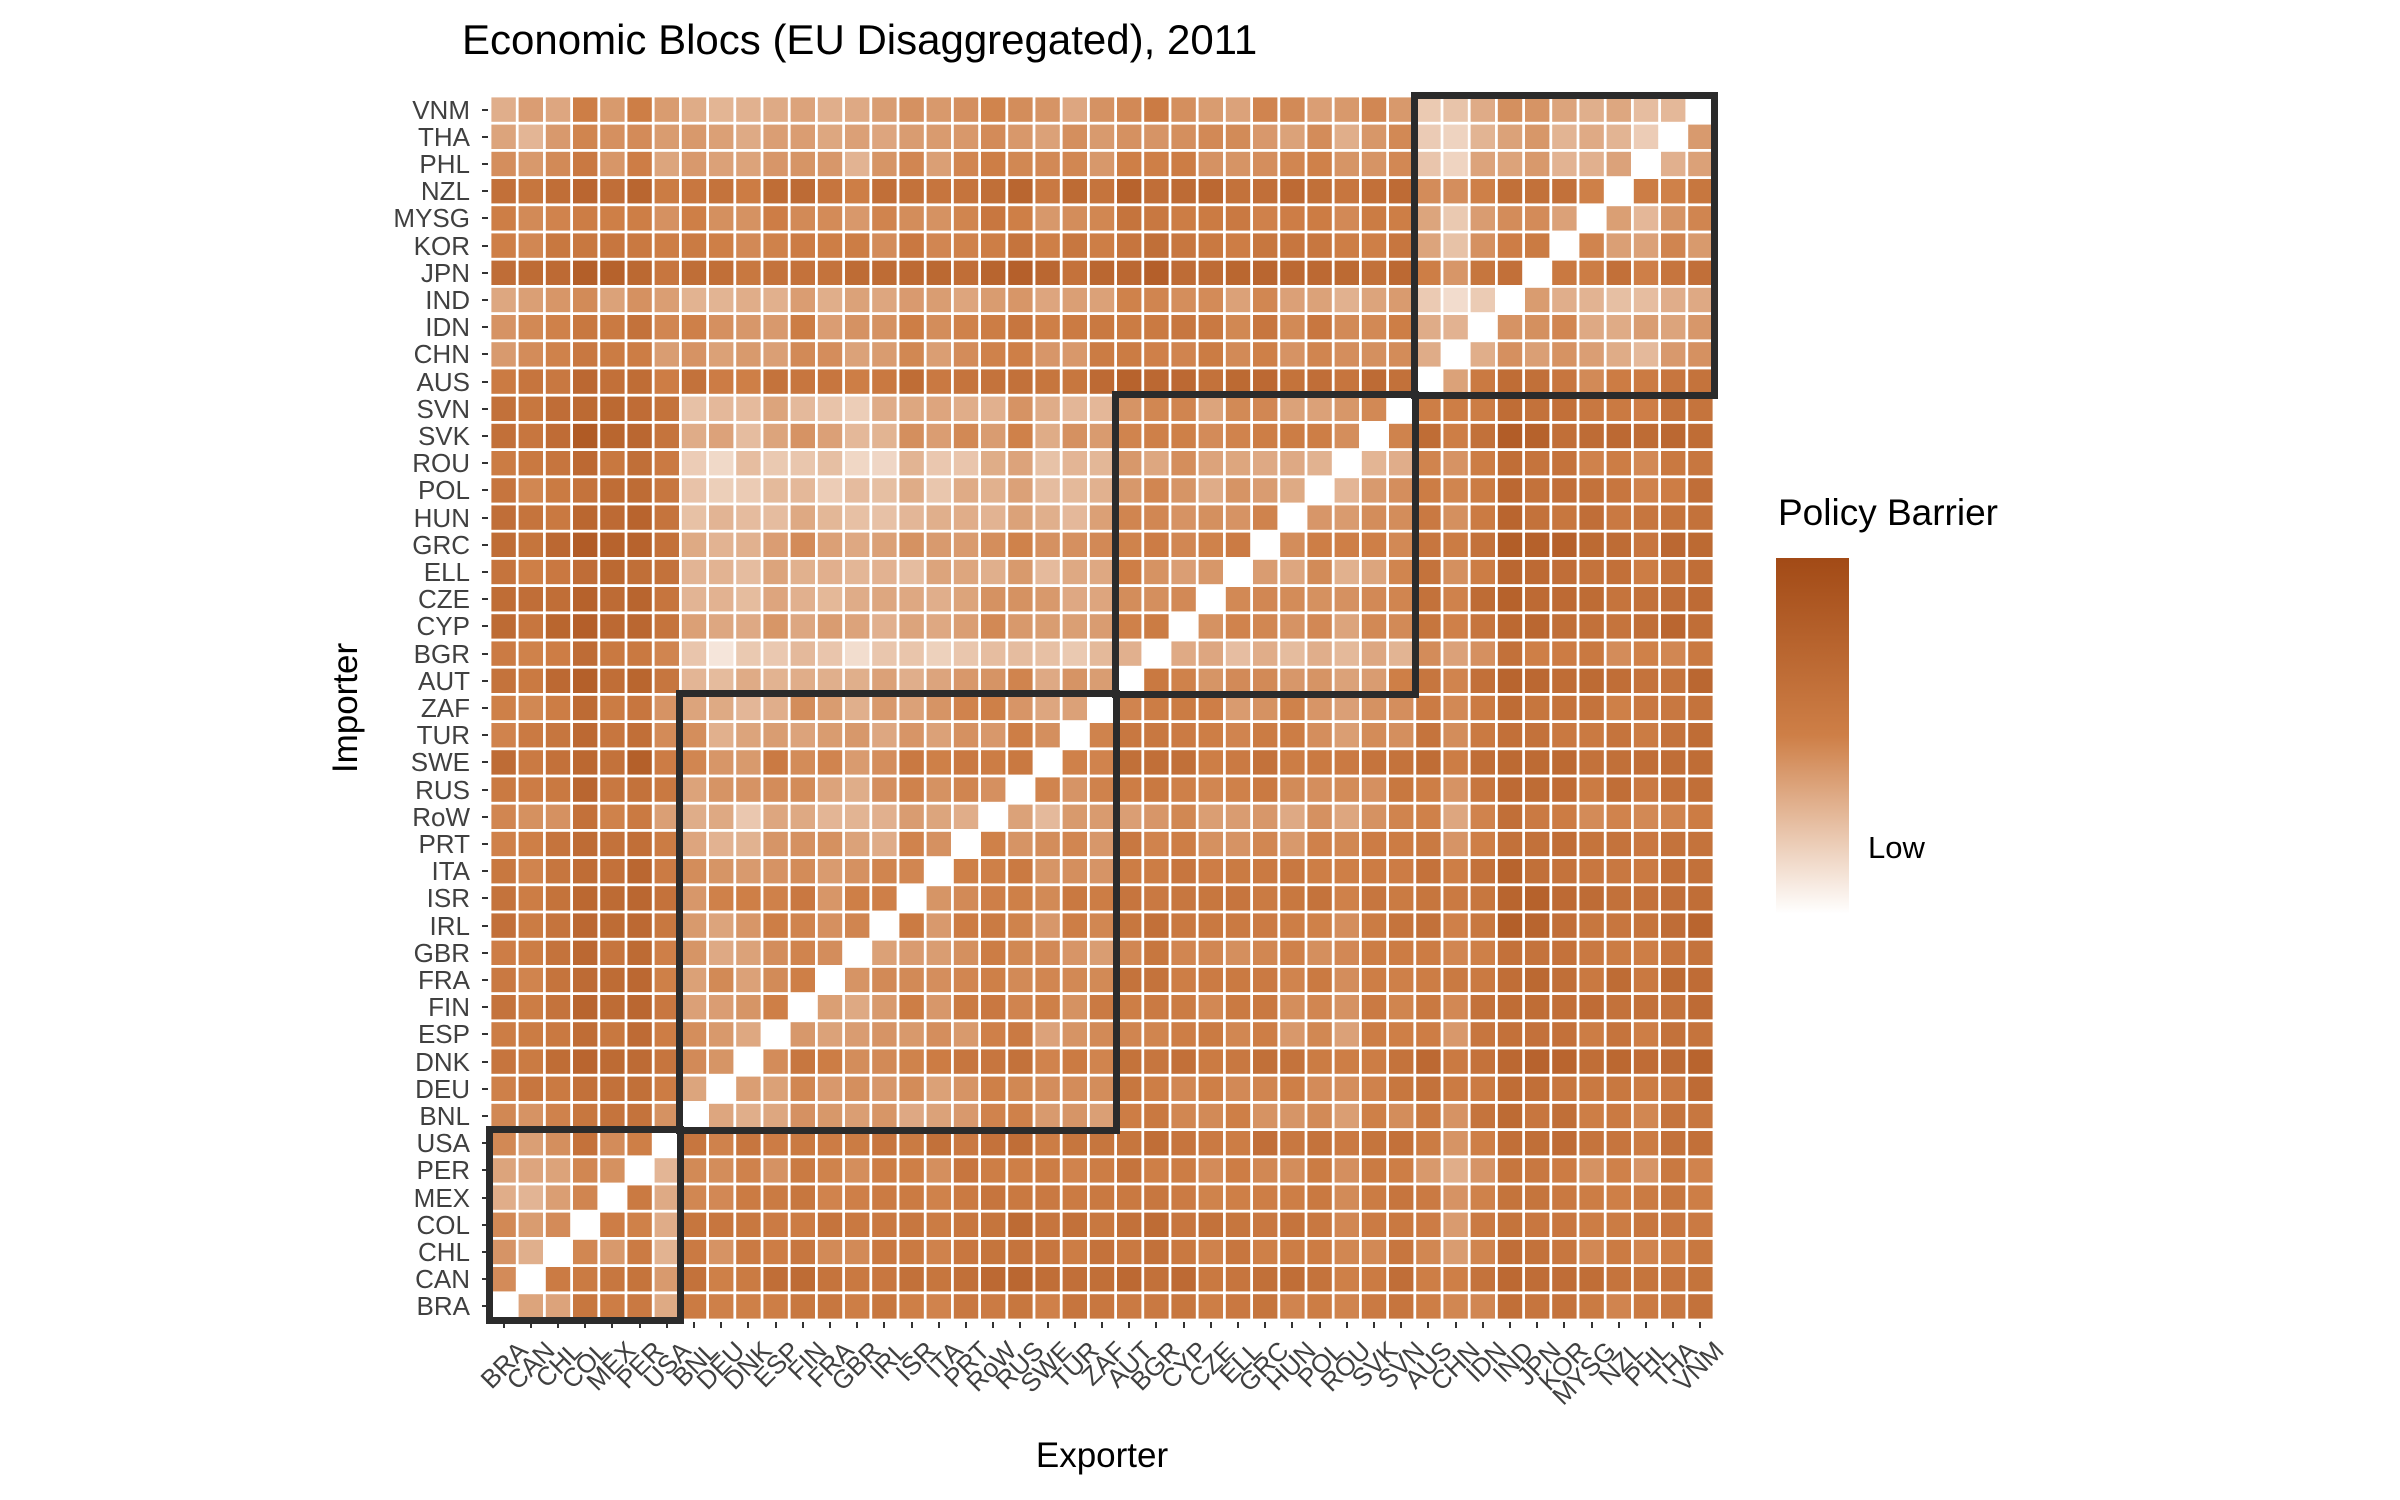 The width and height of the screenshot is (2400, 1500). What do you see at coordinates (445, 272) in the screenshot?
I see `y-tick-label: JPN` at bounding box center [445, 272].